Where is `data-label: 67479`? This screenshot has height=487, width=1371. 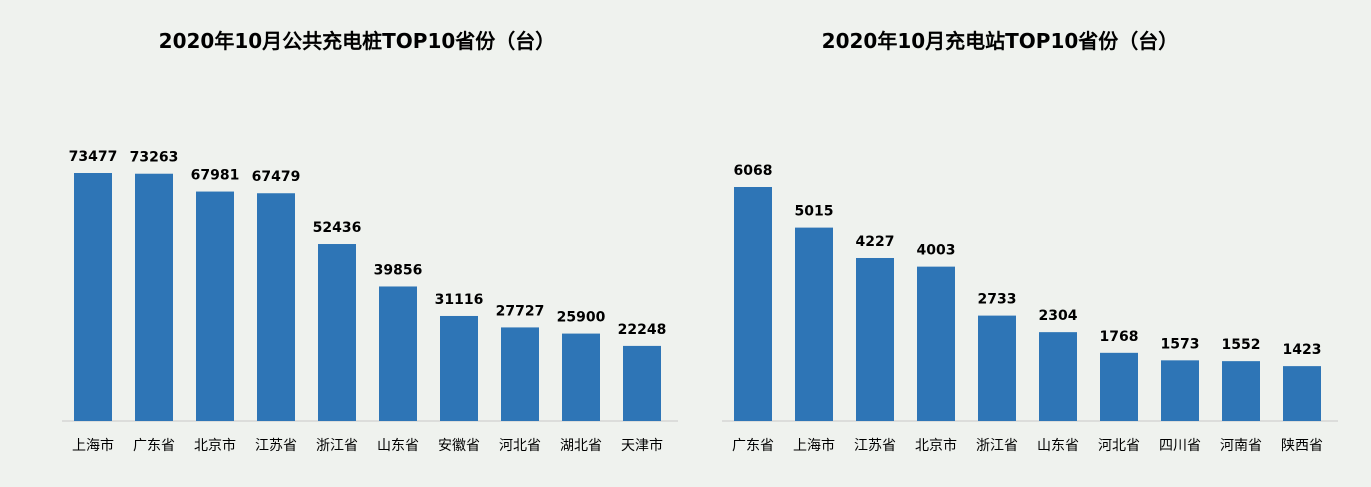
data-label: 67479 is located at coordinates (276, 177).